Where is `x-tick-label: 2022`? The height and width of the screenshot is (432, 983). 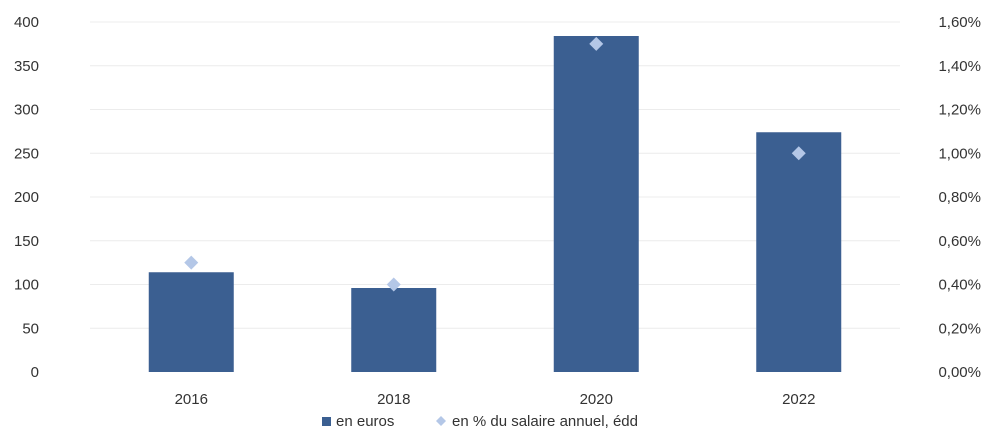
x-tick-label: 2022 is located at coordinates (798, 399).